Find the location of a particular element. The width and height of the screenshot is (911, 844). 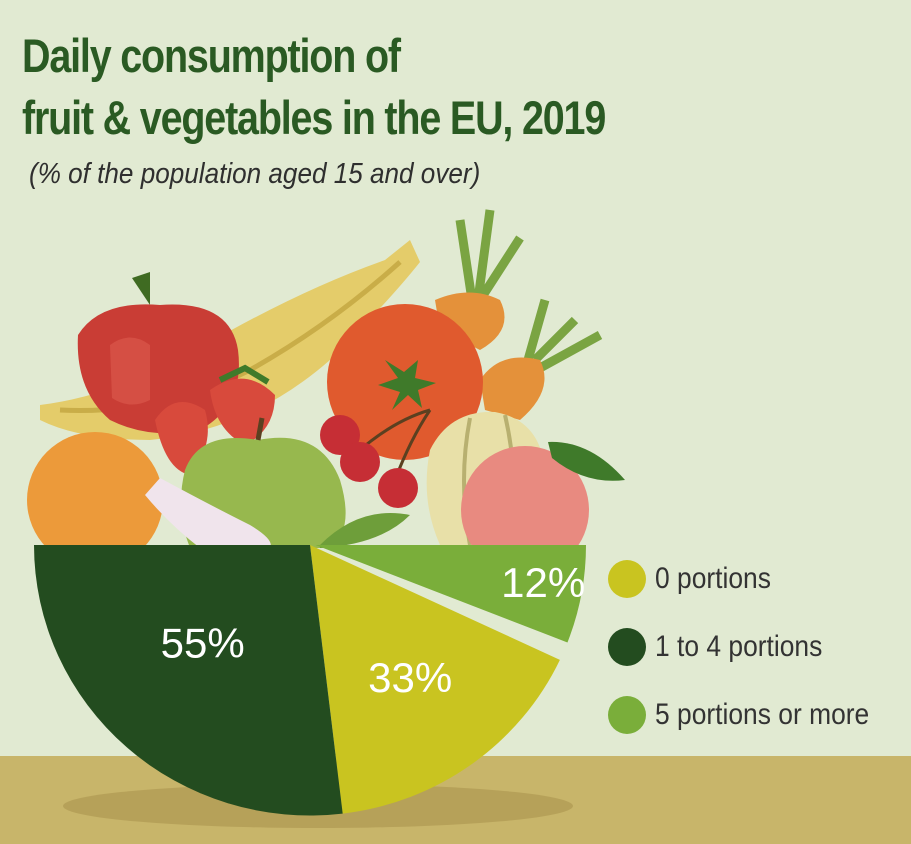

legend-item: 1 to 4 portions is located at coordinates (726, 647).